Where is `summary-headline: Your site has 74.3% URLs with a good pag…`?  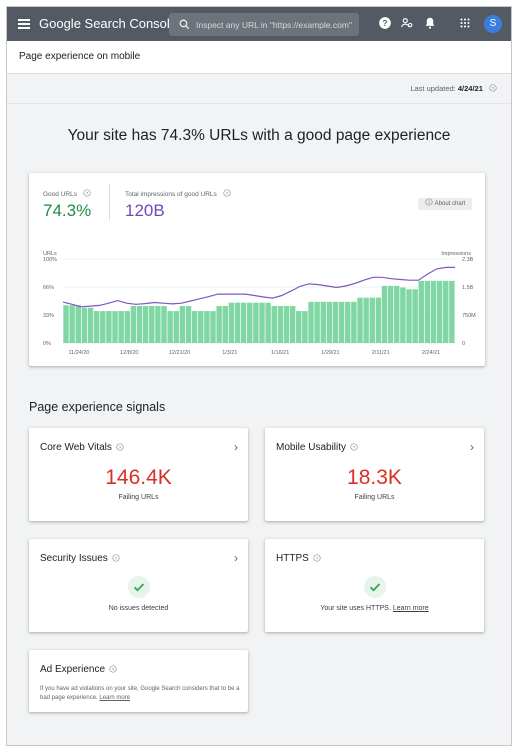 summary-headline: Your site has 74.3% URLs with a good pag… is located at coordinates (259, 135).